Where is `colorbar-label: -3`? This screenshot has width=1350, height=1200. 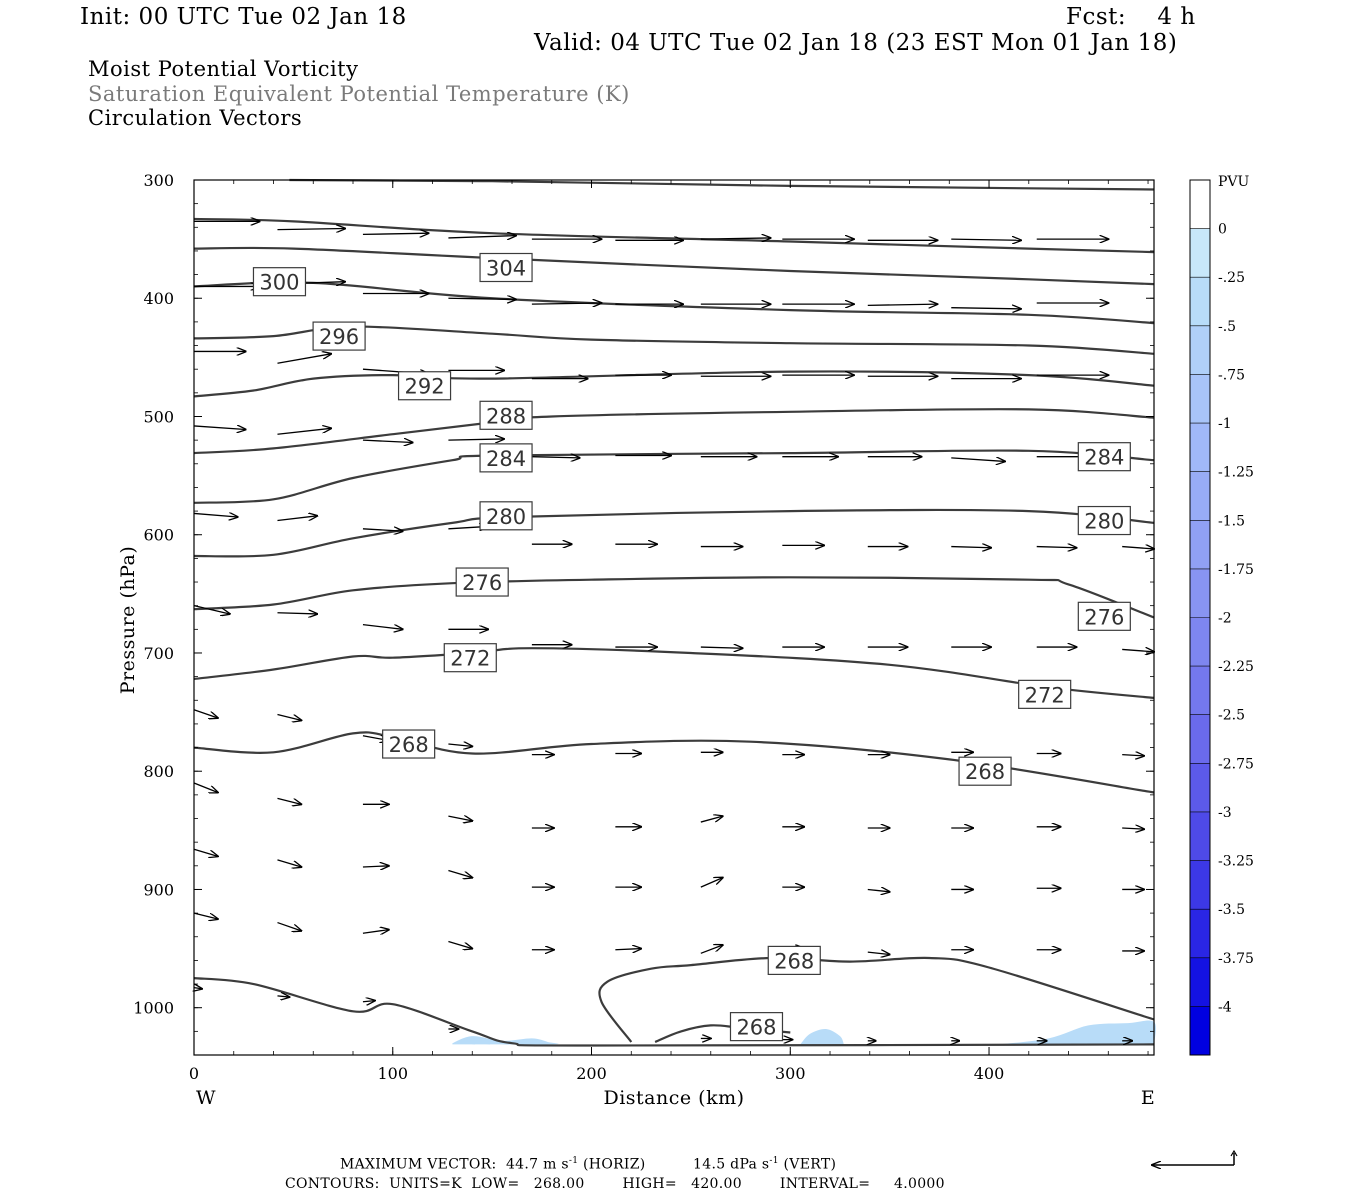 colorbar-label: -3 is located at coordinates (1225, 813).